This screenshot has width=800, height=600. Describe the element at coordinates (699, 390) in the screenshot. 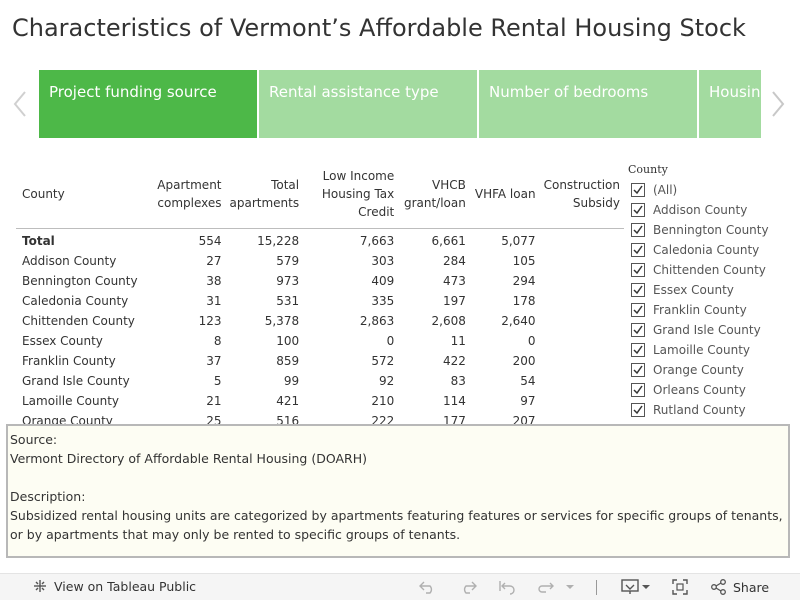

I see `filter-option-label: Orleans County` at that location.